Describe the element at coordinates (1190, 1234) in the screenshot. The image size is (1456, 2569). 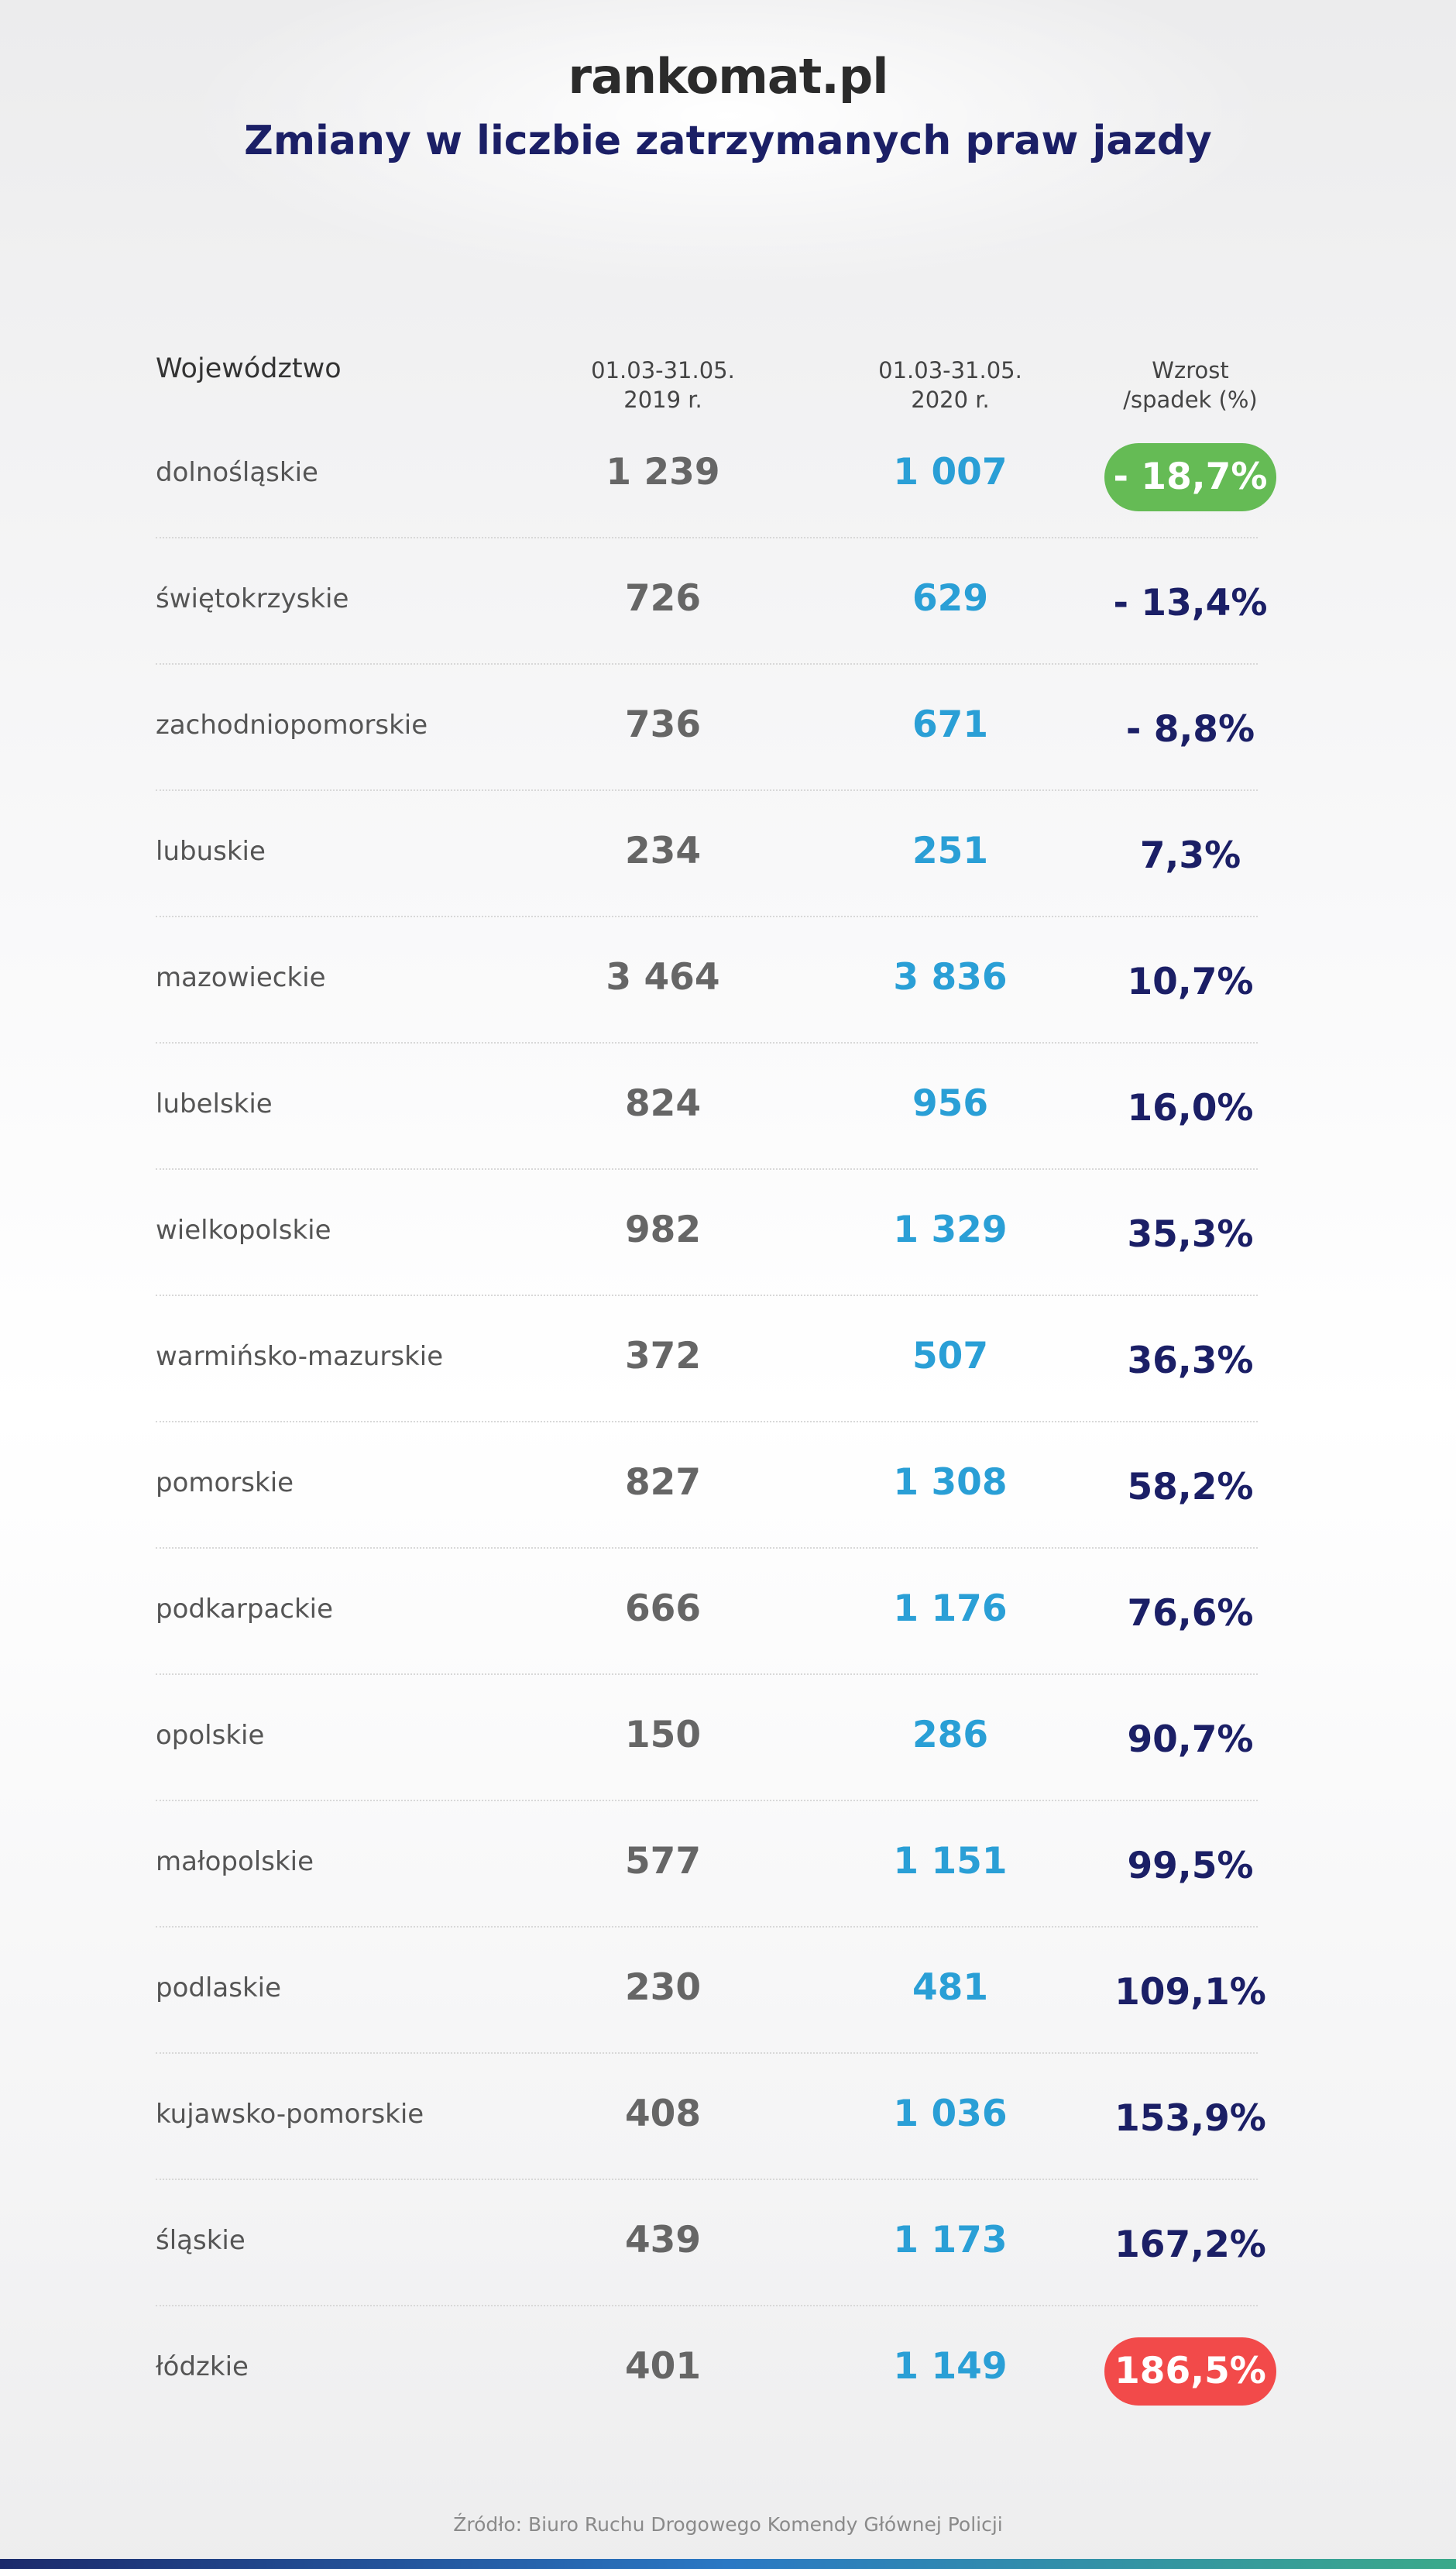
I see `change-percent: 35,3%` at that location.